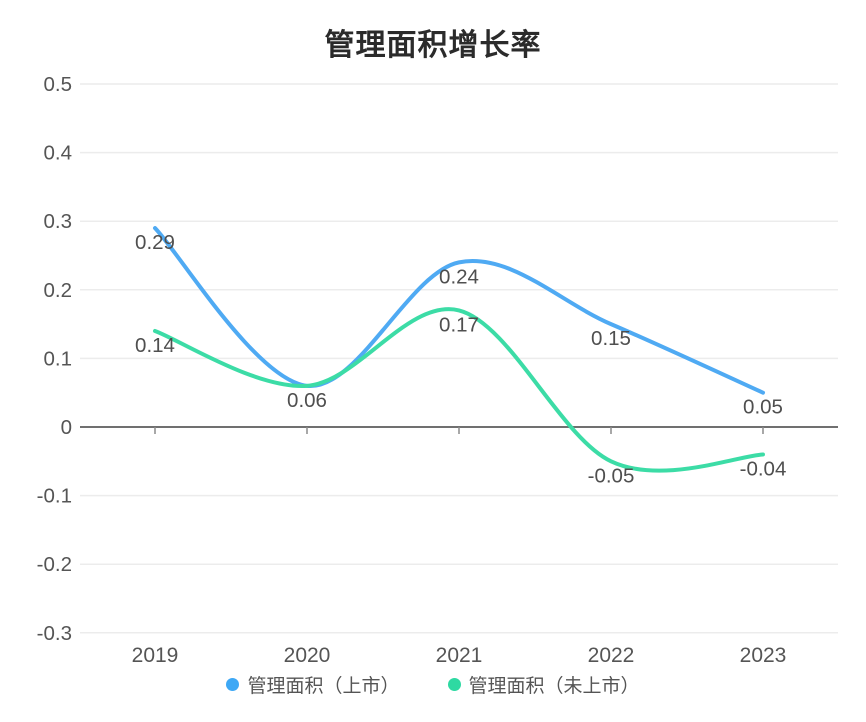 This screenshot has height=722, width=866. Describe the element at coordinates (611, 475) in the screenshot. I see `data-label-unlisted: -0.05` at that location.